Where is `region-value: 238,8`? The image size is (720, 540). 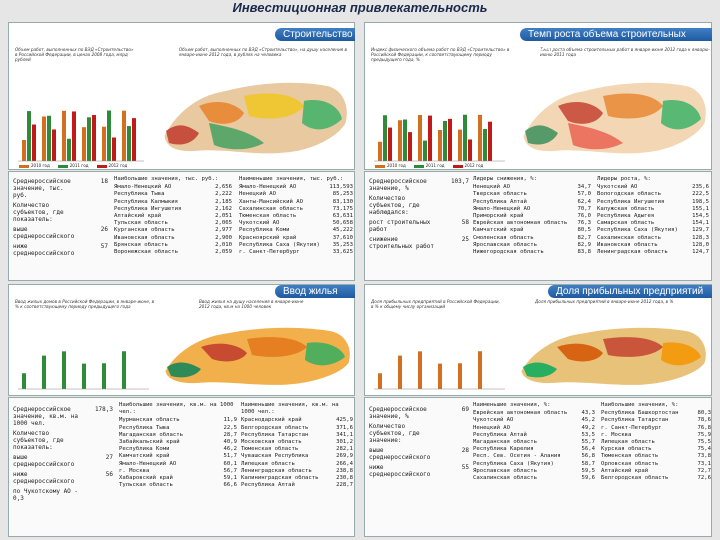
region-value: 238,8 is located at coordinates (344, 470).